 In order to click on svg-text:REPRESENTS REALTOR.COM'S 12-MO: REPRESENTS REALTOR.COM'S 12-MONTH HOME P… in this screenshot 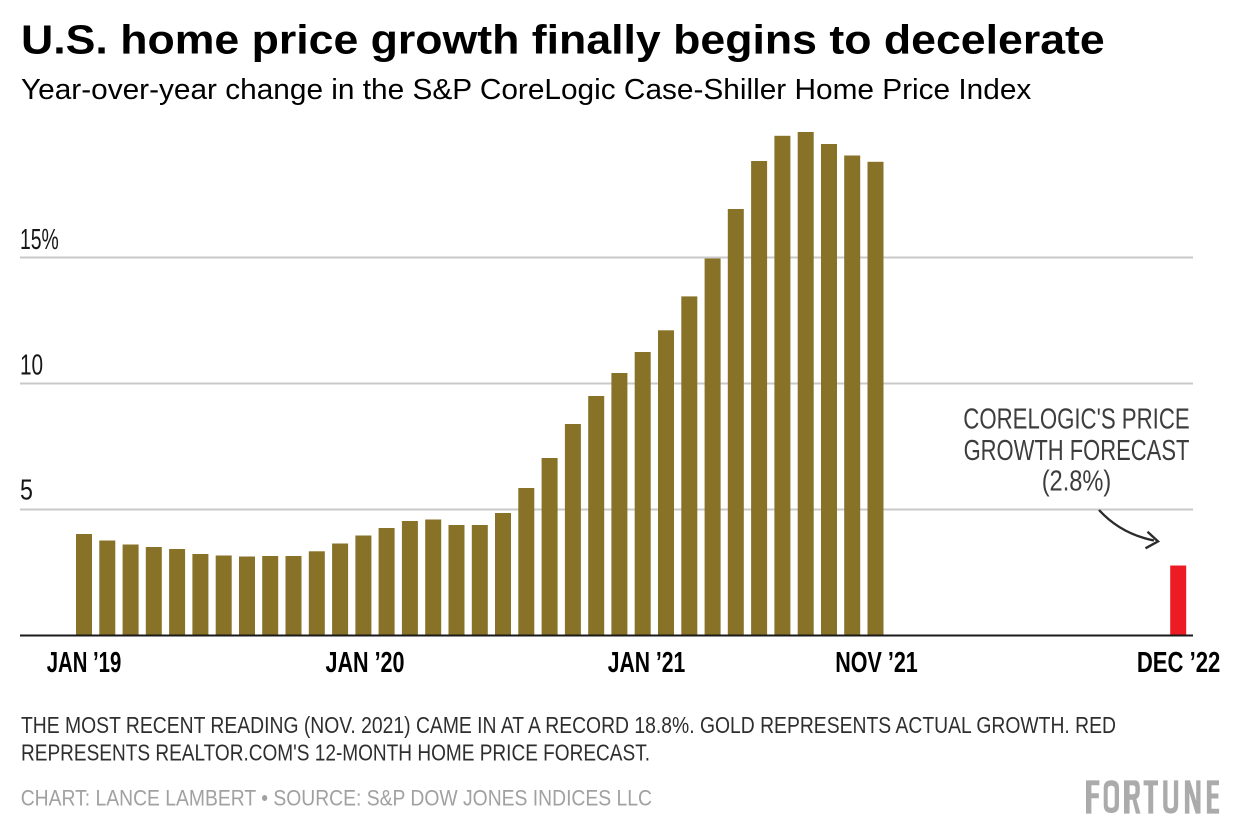, I will do `click(335, 752)`.